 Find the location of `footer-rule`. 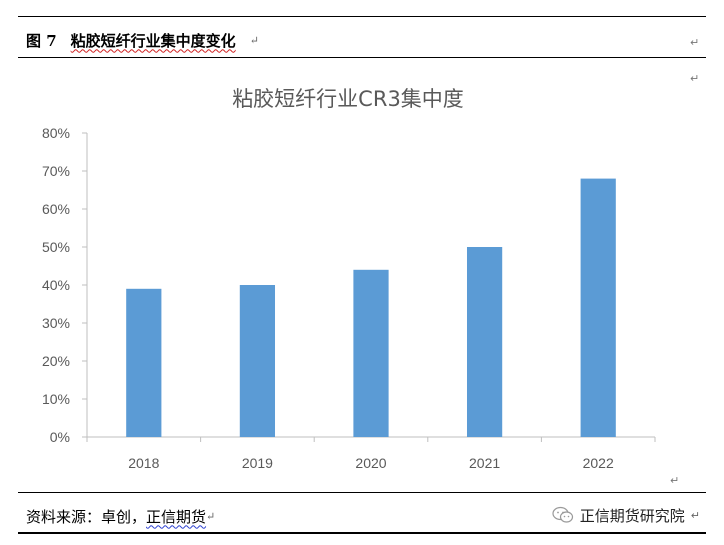

footer-rule is located at coordinates (362, 492).